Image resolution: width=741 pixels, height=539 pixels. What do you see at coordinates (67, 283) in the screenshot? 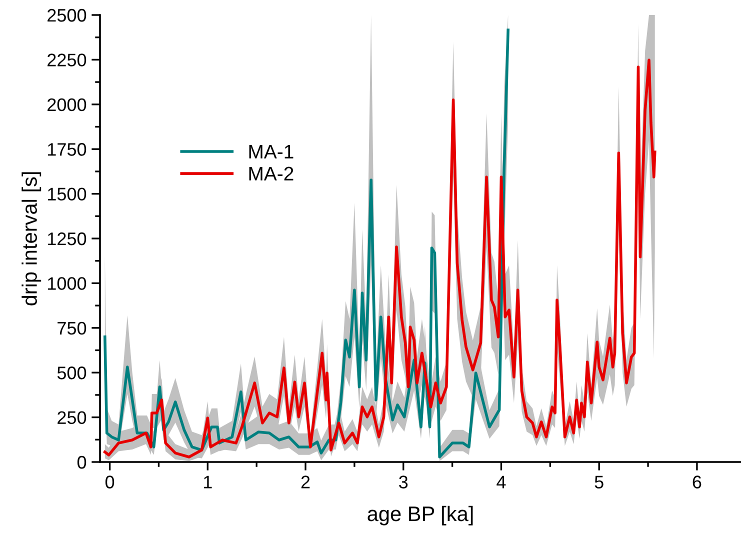
I see `y-tick-label: 1000` at bounding box center [67, 283].